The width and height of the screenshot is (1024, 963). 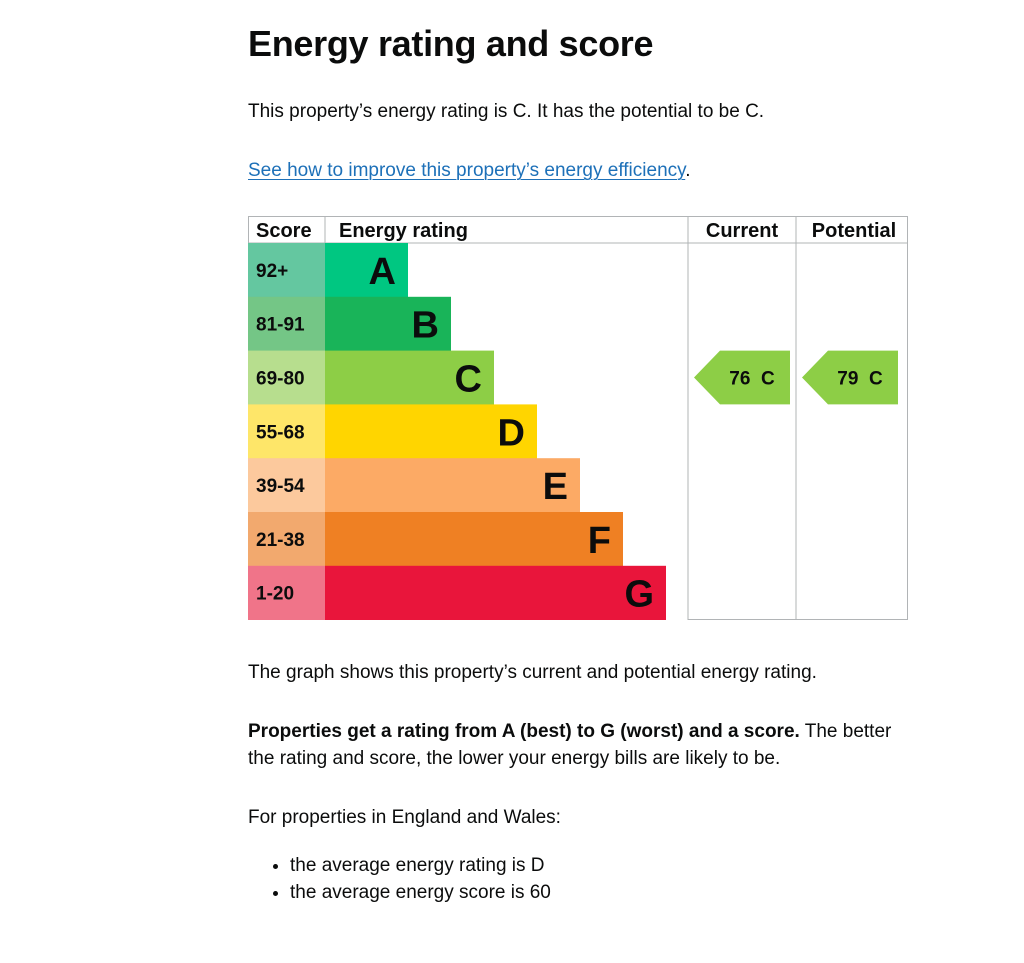 What do you see at coordinates (366, 270) in the screenshot?
I see `rating-bar-a` at bounding box center [366, 270].